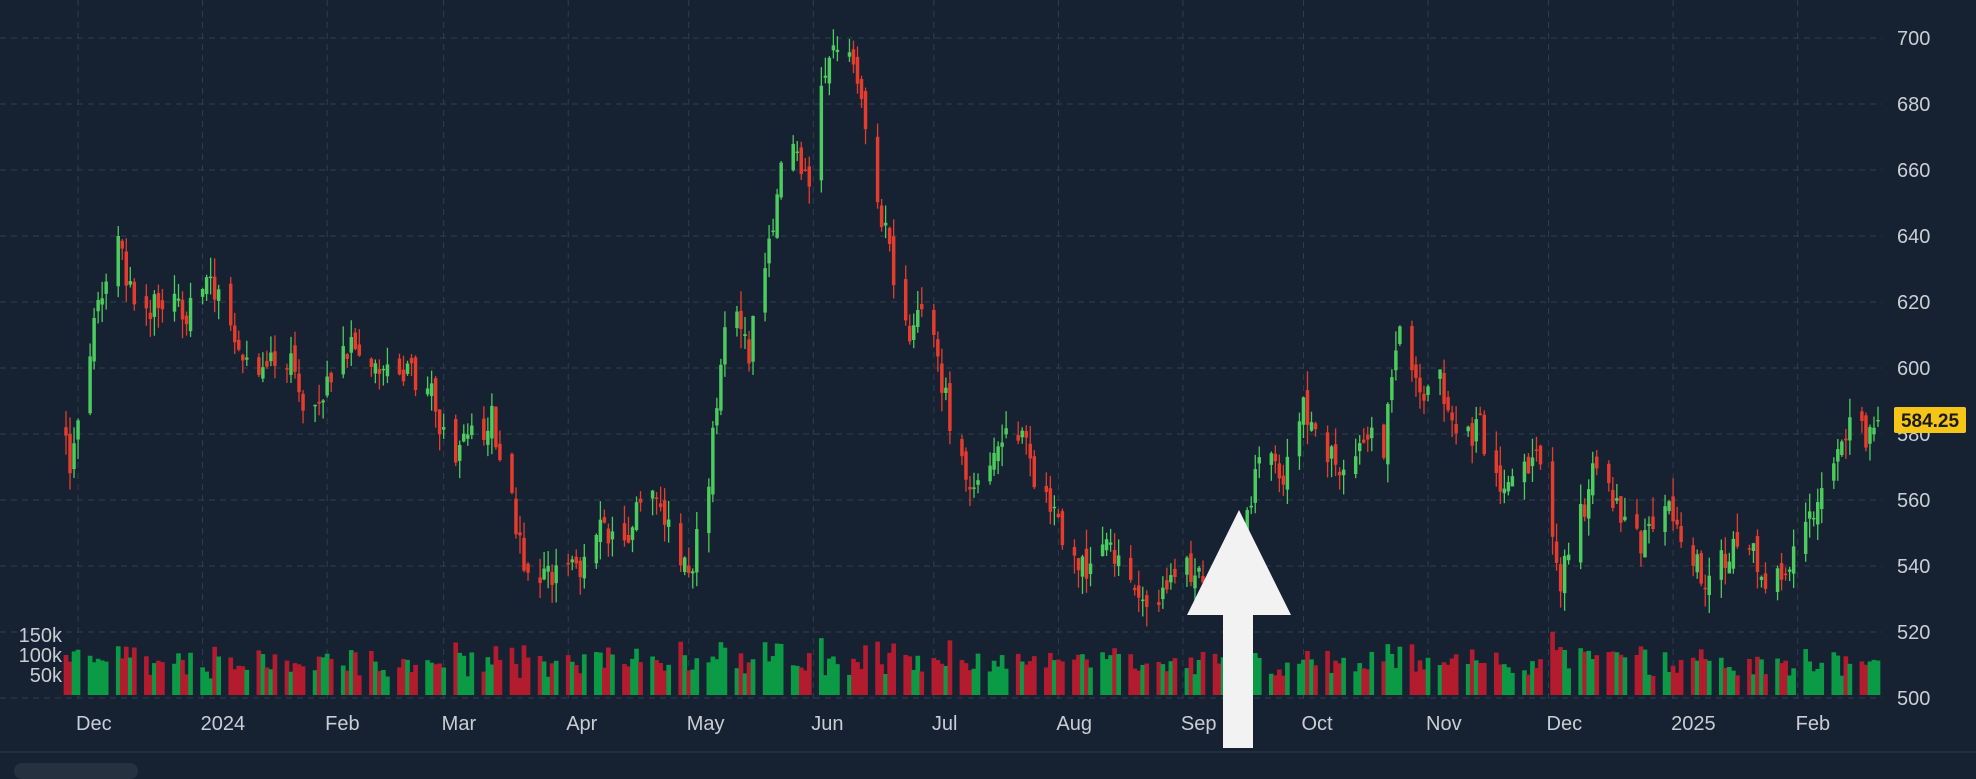  What do you see at coordinates (945, 724) in the screenshot?
I see `x-tick-label: Jul` at bounding box center [945, 724].